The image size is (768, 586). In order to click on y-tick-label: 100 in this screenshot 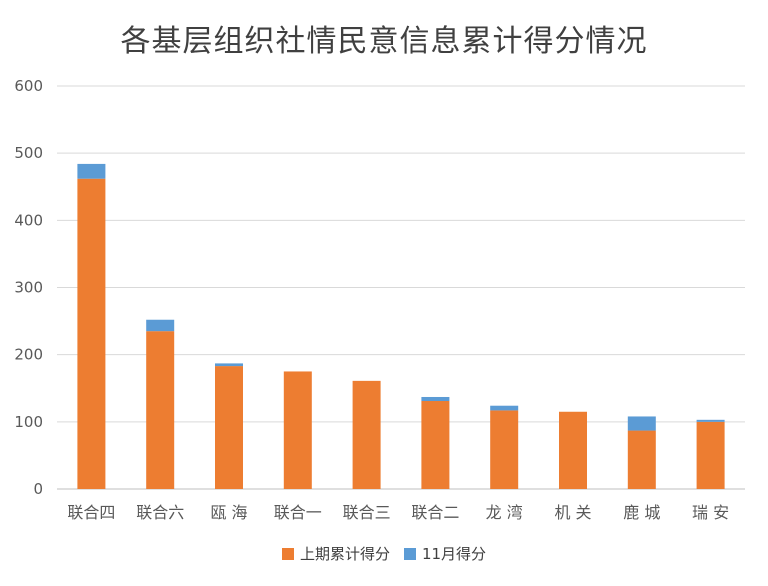, I will do `click(28, 422)`.